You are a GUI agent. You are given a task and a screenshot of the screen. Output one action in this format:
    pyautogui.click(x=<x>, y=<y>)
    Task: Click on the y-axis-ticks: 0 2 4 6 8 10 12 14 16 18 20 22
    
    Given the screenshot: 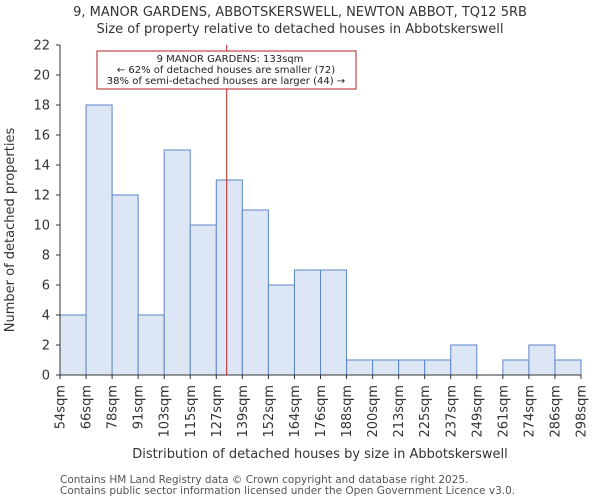 What is the action you would take?
    pyautogui.click(x=46, y=211)
    